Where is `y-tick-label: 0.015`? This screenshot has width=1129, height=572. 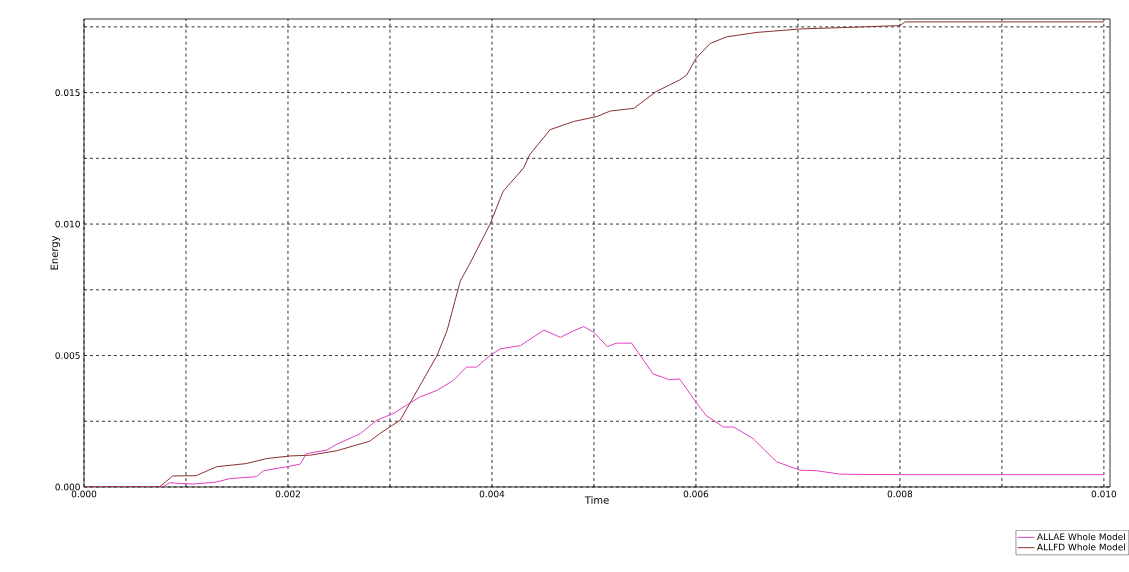
y-tick-label: 0.015 is located at coordinates (67, 92).